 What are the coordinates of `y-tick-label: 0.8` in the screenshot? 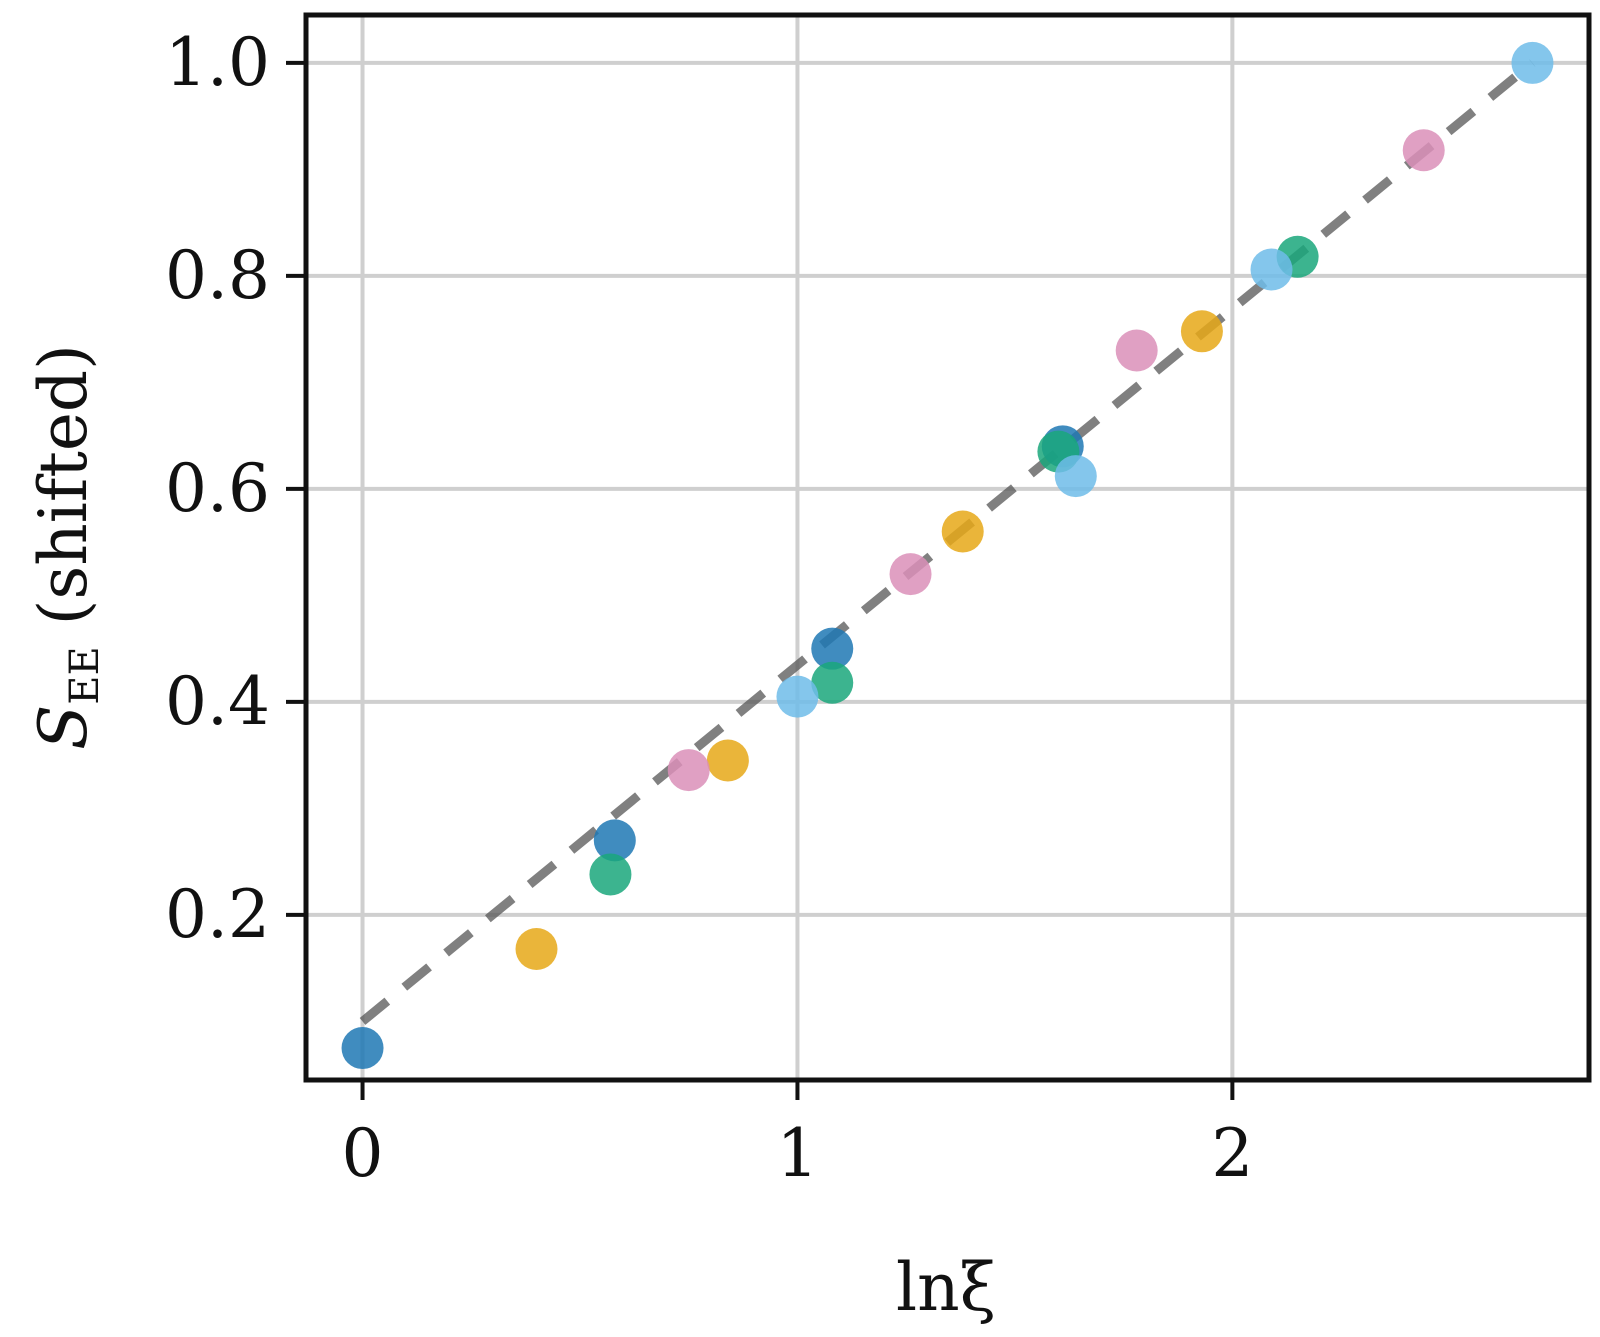 It's located at (217, 275).